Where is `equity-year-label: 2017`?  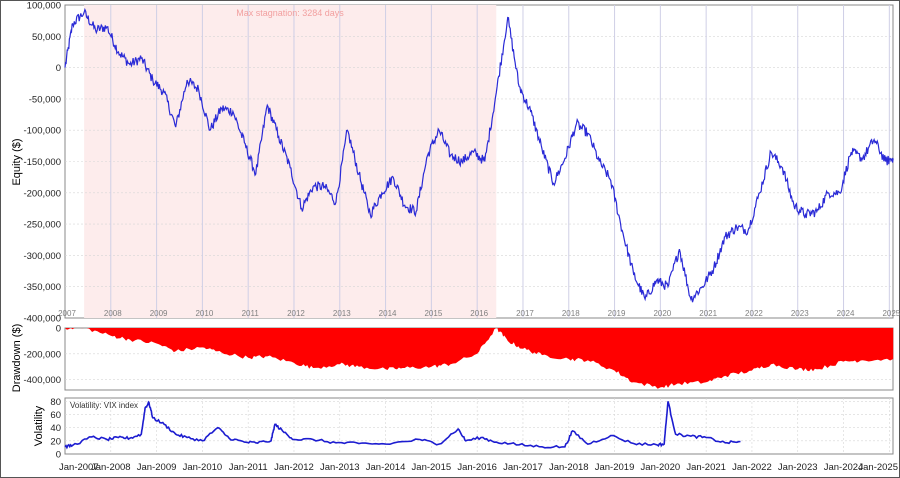 equity-year-label: 2017 is located at coordinates (525, 313).